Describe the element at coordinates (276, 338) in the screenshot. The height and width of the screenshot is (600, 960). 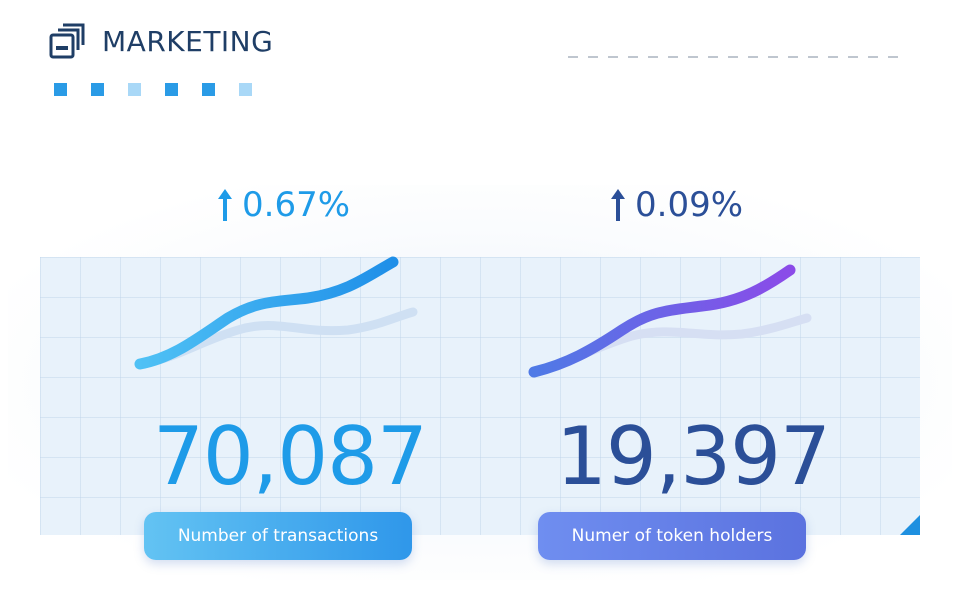
I see `transactions-trend-shadow` at that location.